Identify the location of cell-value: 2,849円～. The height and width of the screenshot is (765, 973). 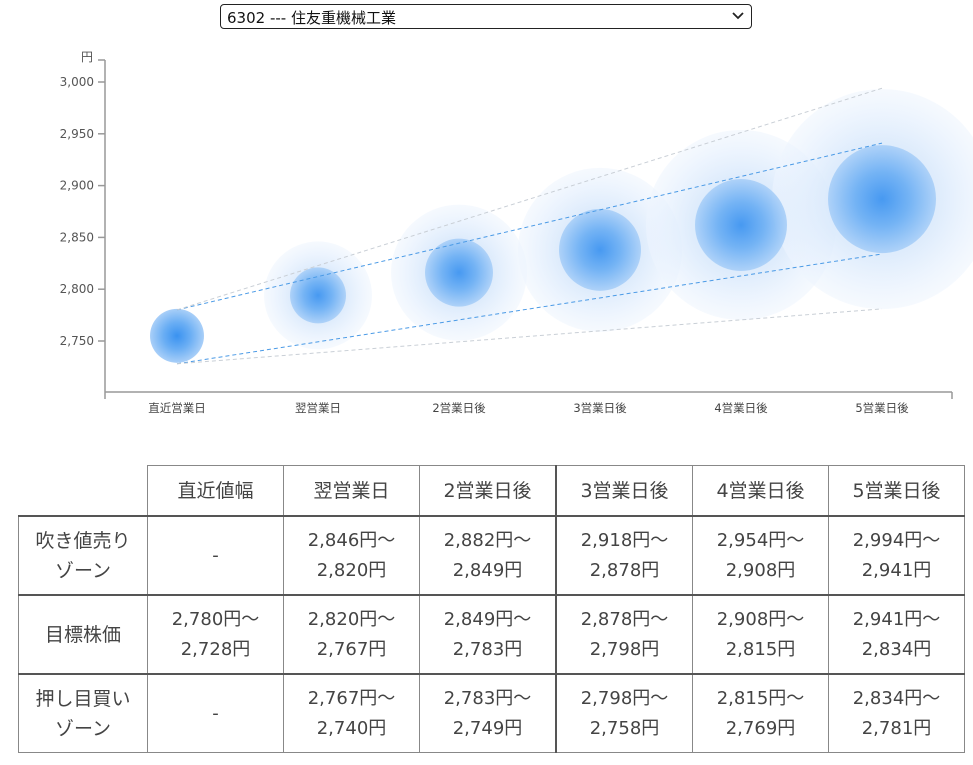
(487, 619).